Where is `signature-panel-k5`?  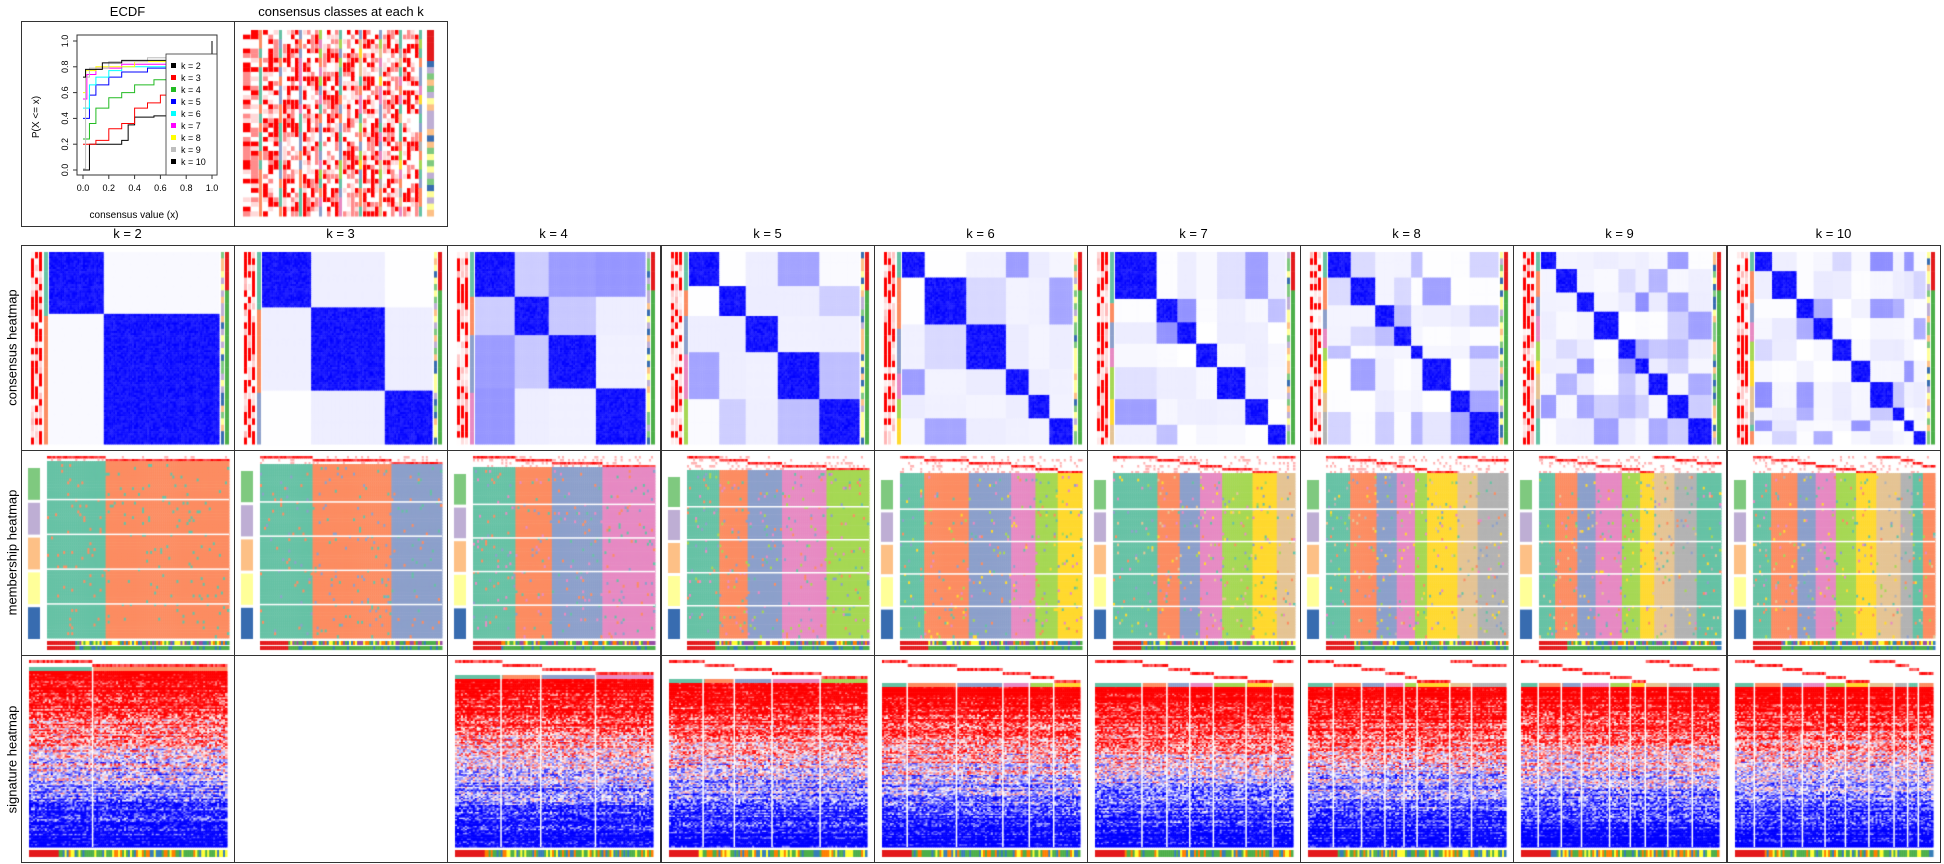
signature-panel-k5 is located at coordinates (768, 759).